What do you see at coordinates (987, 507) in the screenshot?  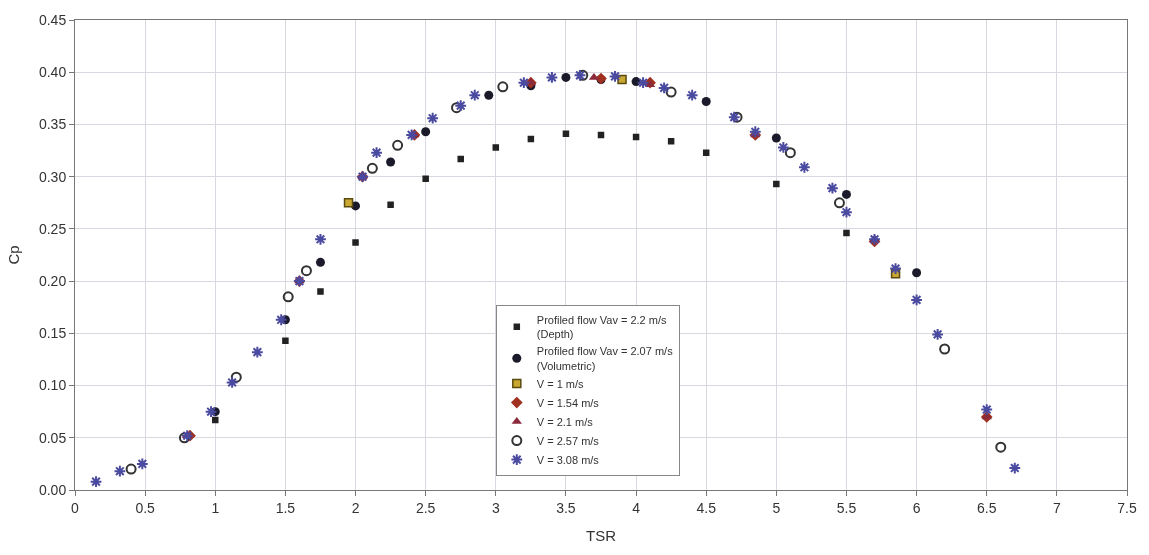 I see `x-tick-label: 6.5` at bounding box center [987, 507].